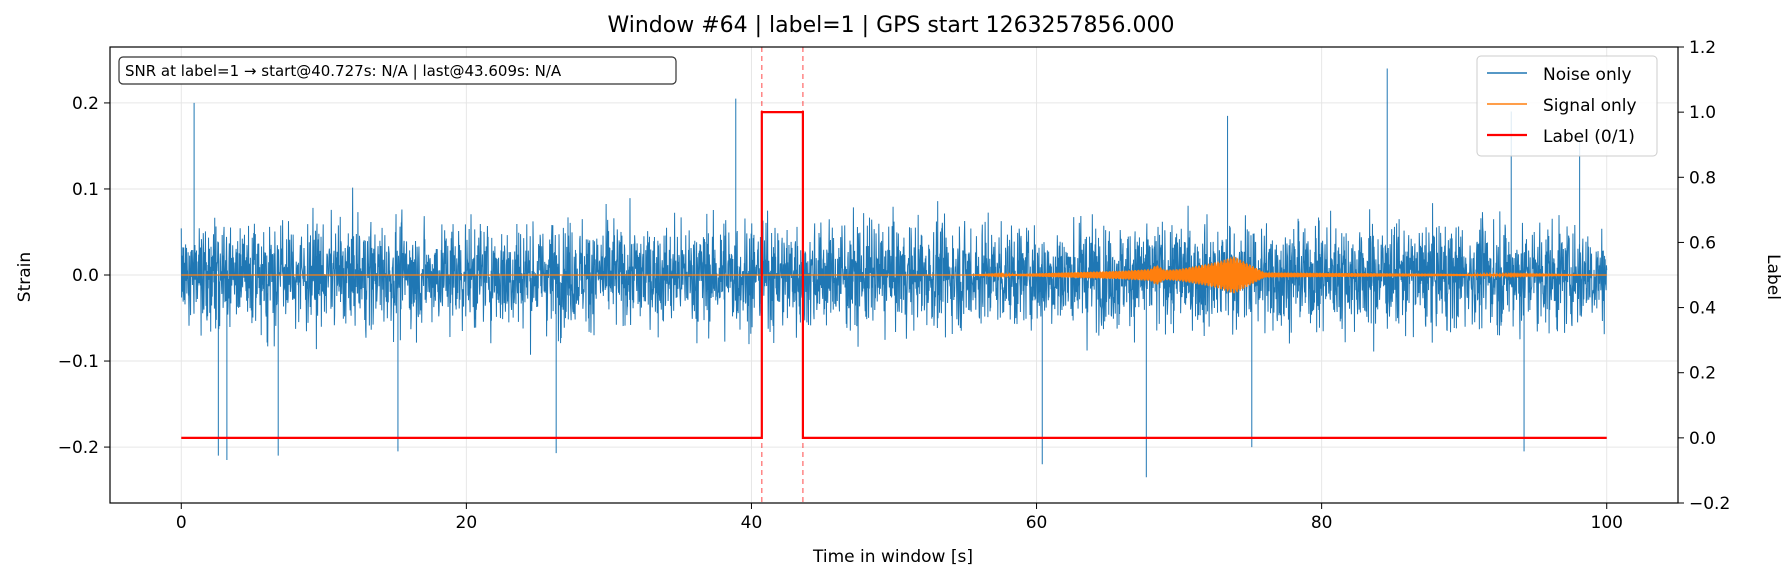 The height and width of the screenshot is (581, 1783). I want to click on y2-tick-label: 1.2, so click(1702, 48).